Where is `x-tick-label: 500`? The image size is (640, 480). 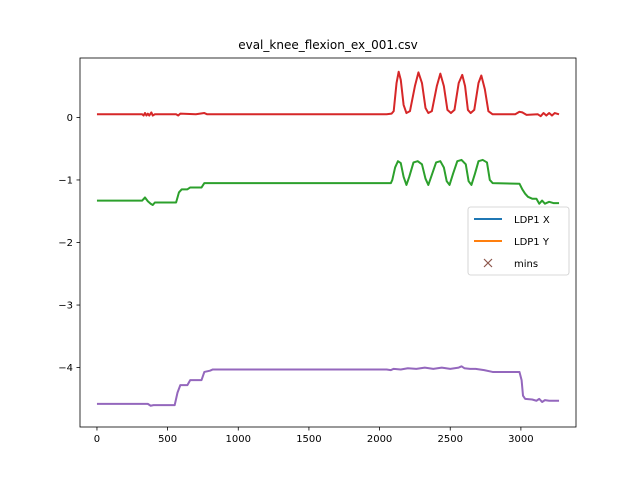 x-tick-label: 500 is located at coordinates (167, 439).